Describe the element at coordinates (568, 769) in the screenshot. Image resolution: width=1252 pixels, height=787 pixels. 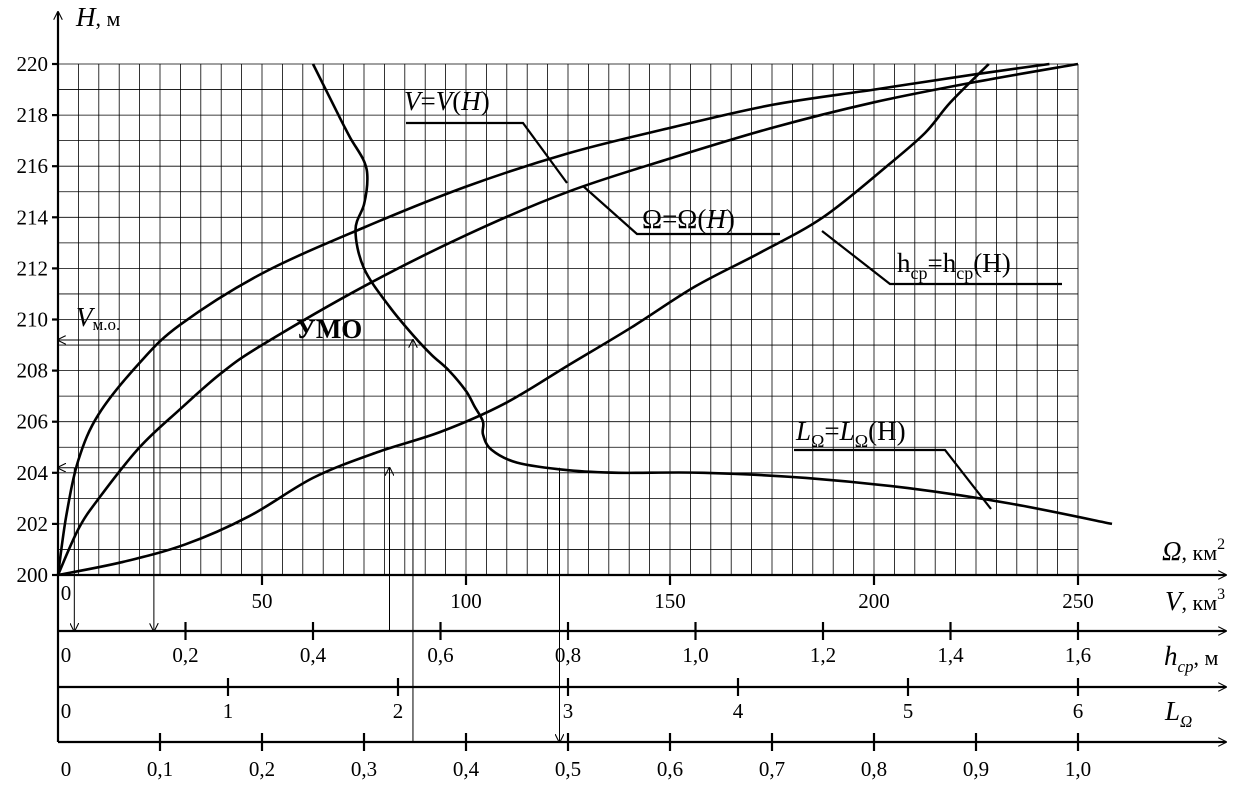
I see `umo_fraction-tick-label: 0,5` at that location.